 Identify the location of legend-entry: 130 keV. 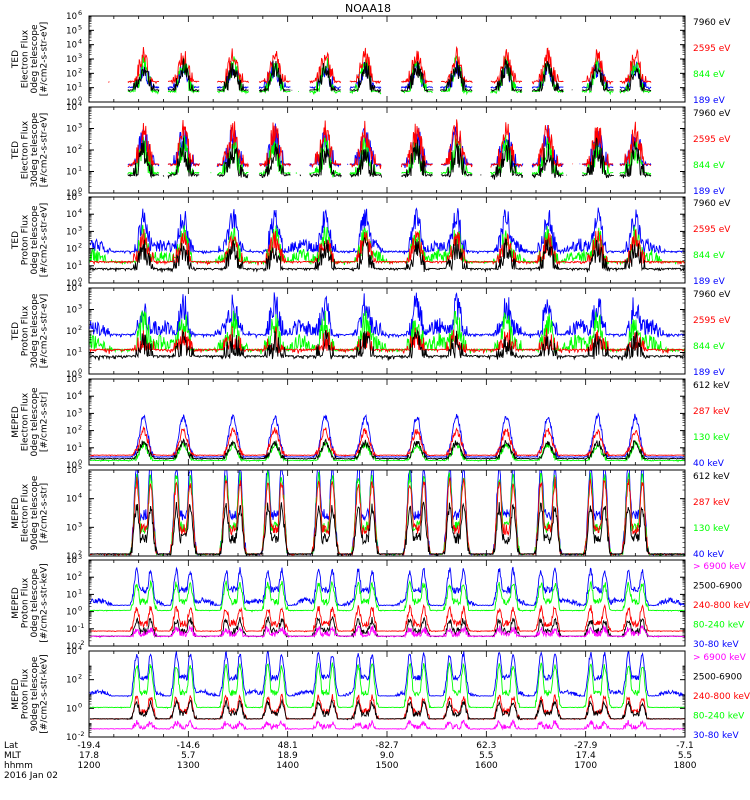
(711, 438).